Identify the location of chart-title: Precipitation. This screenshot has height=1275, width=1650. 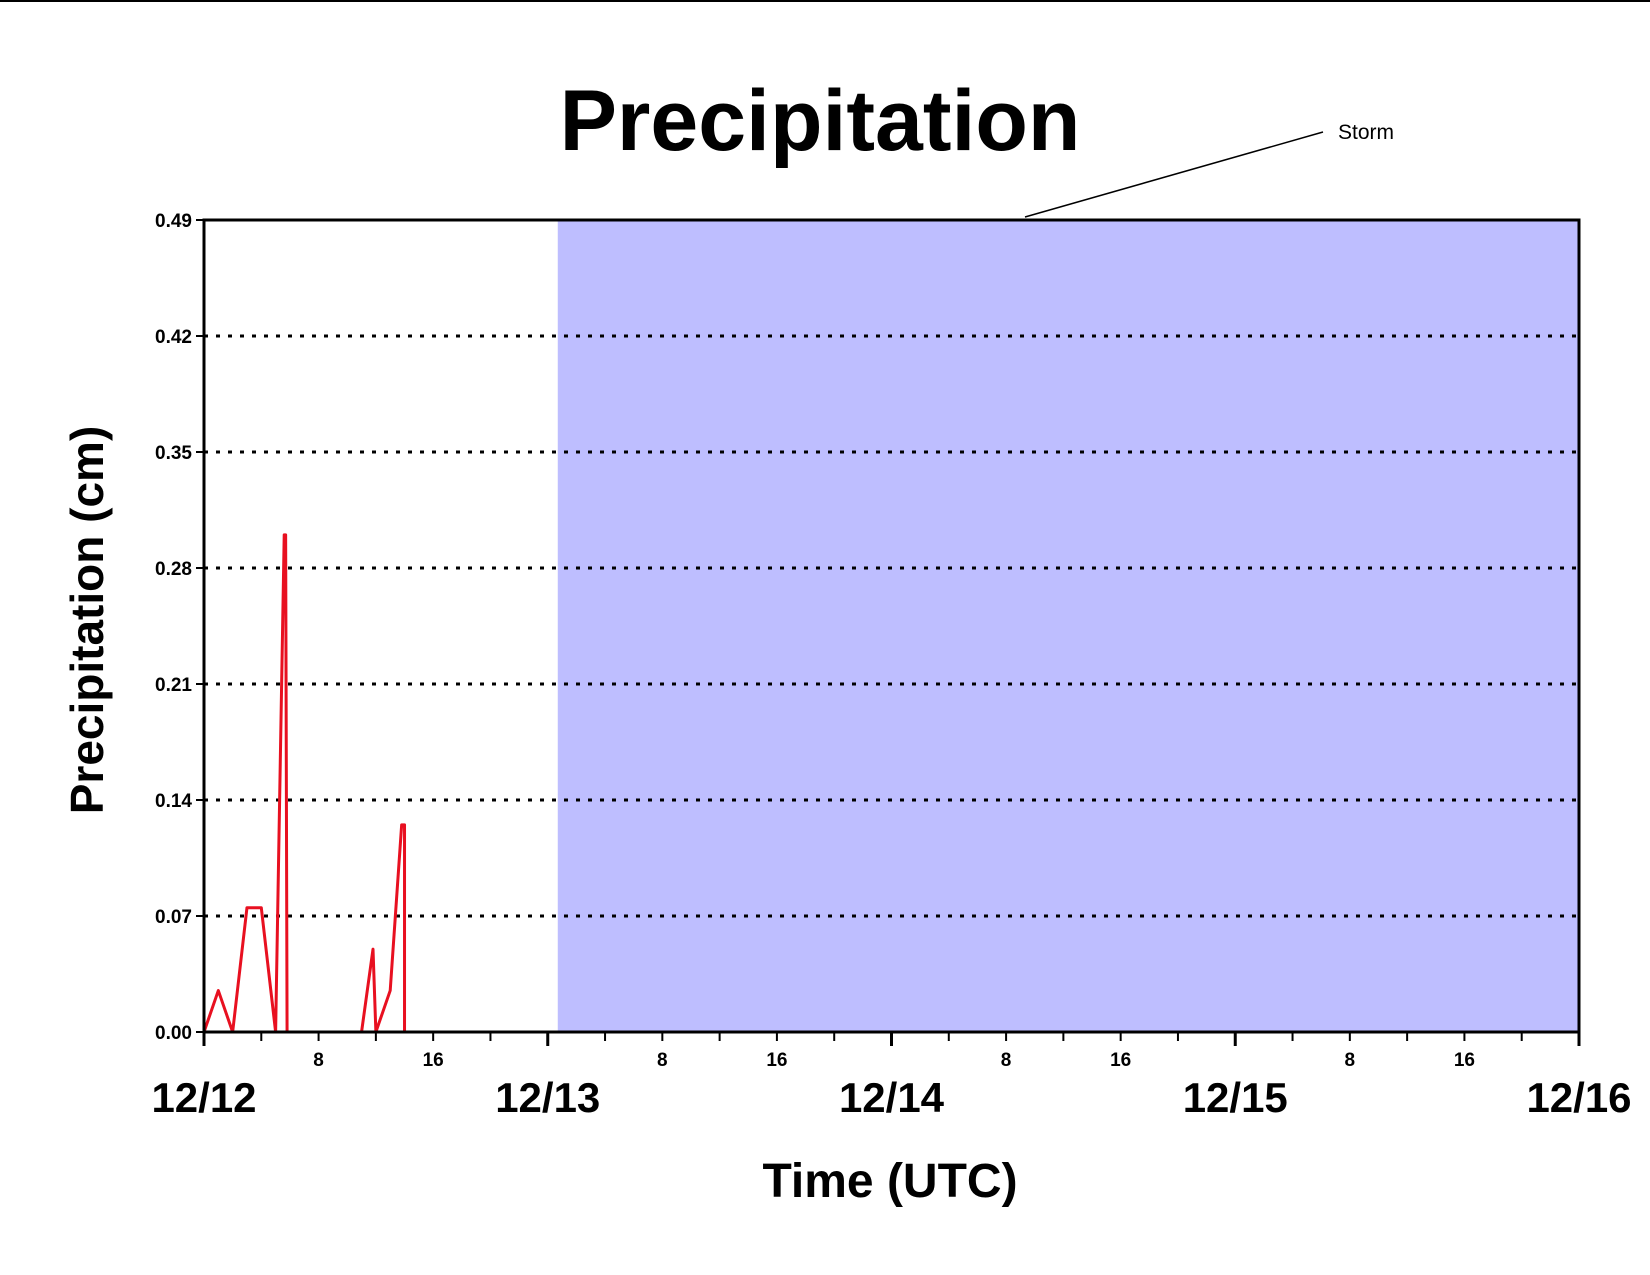
(820, 121).